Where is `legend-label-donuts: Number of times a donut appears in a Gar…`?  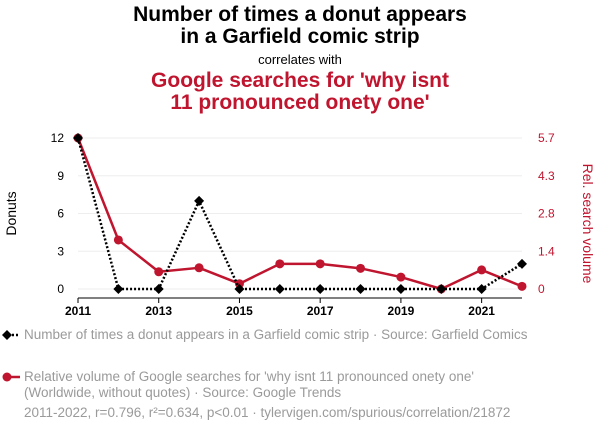
legend-label-donuts: Number of times a donut appears in a Gar… is located at coordinates (276, 334).